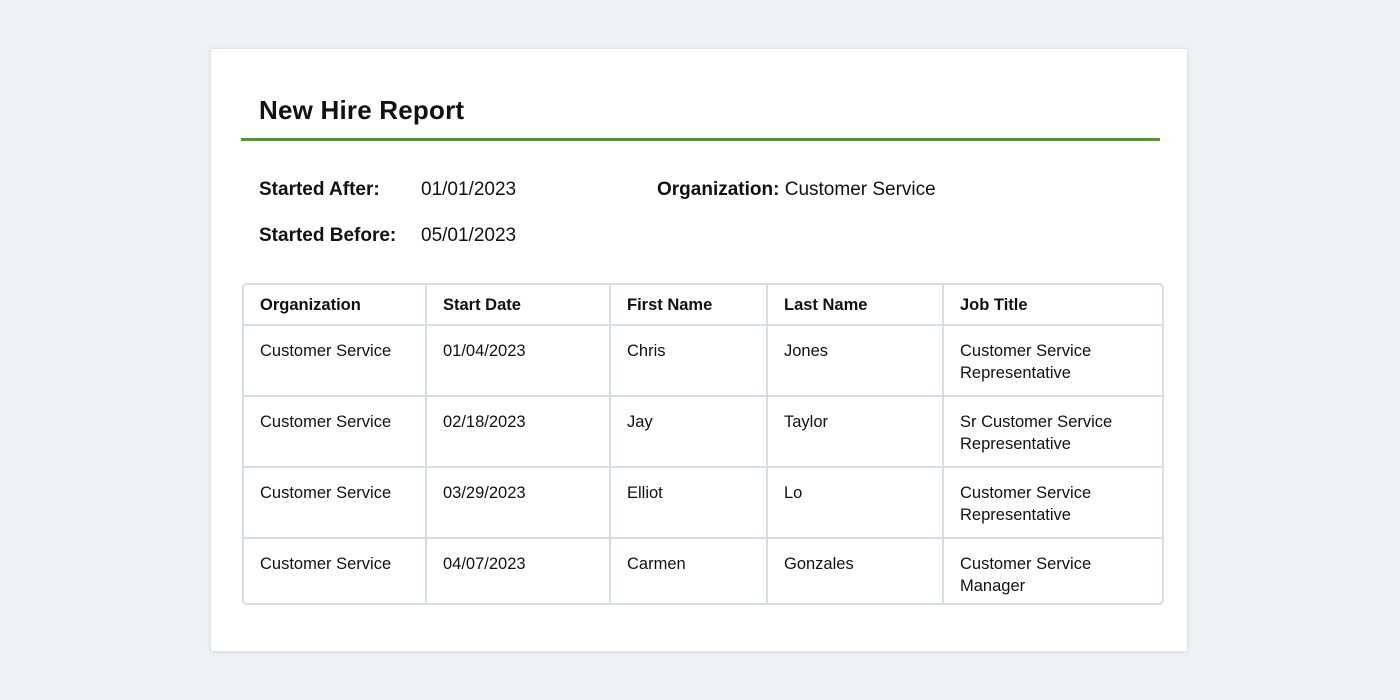 This screenshot has height=700, width=1400. I want to click on report-title: New Hire Report, so click(362, 110).